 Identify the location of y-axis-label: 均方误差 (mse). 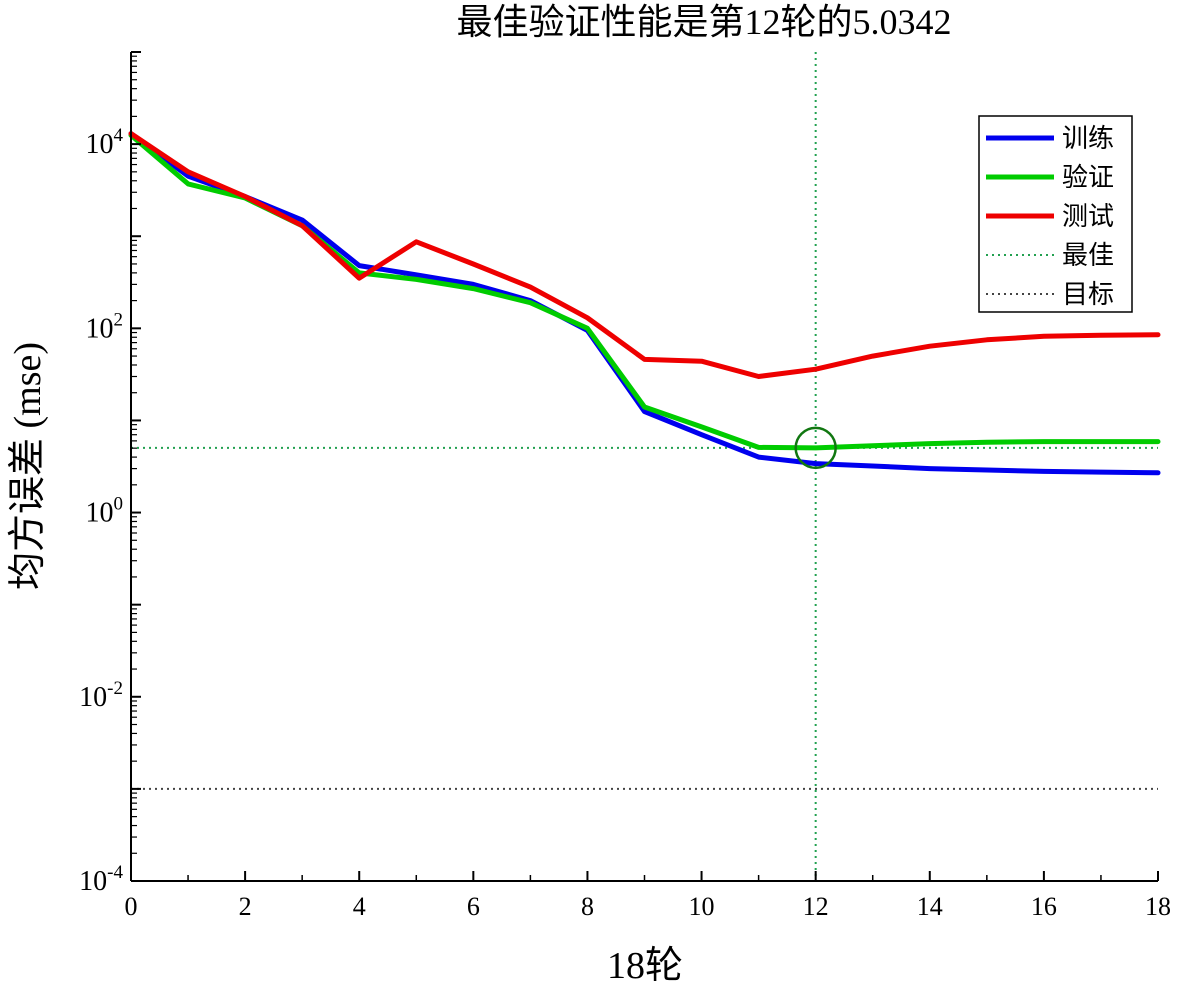
(28, 466).